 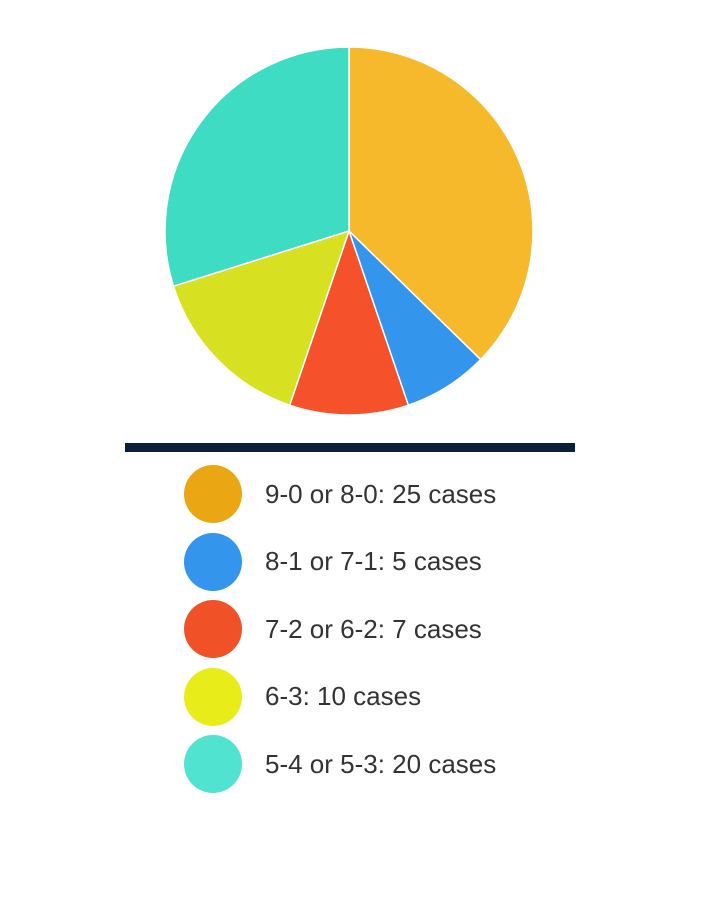 I want to click on legend-label: 7-2 or 6-2: 7 cases, so click(x=373, y=628).